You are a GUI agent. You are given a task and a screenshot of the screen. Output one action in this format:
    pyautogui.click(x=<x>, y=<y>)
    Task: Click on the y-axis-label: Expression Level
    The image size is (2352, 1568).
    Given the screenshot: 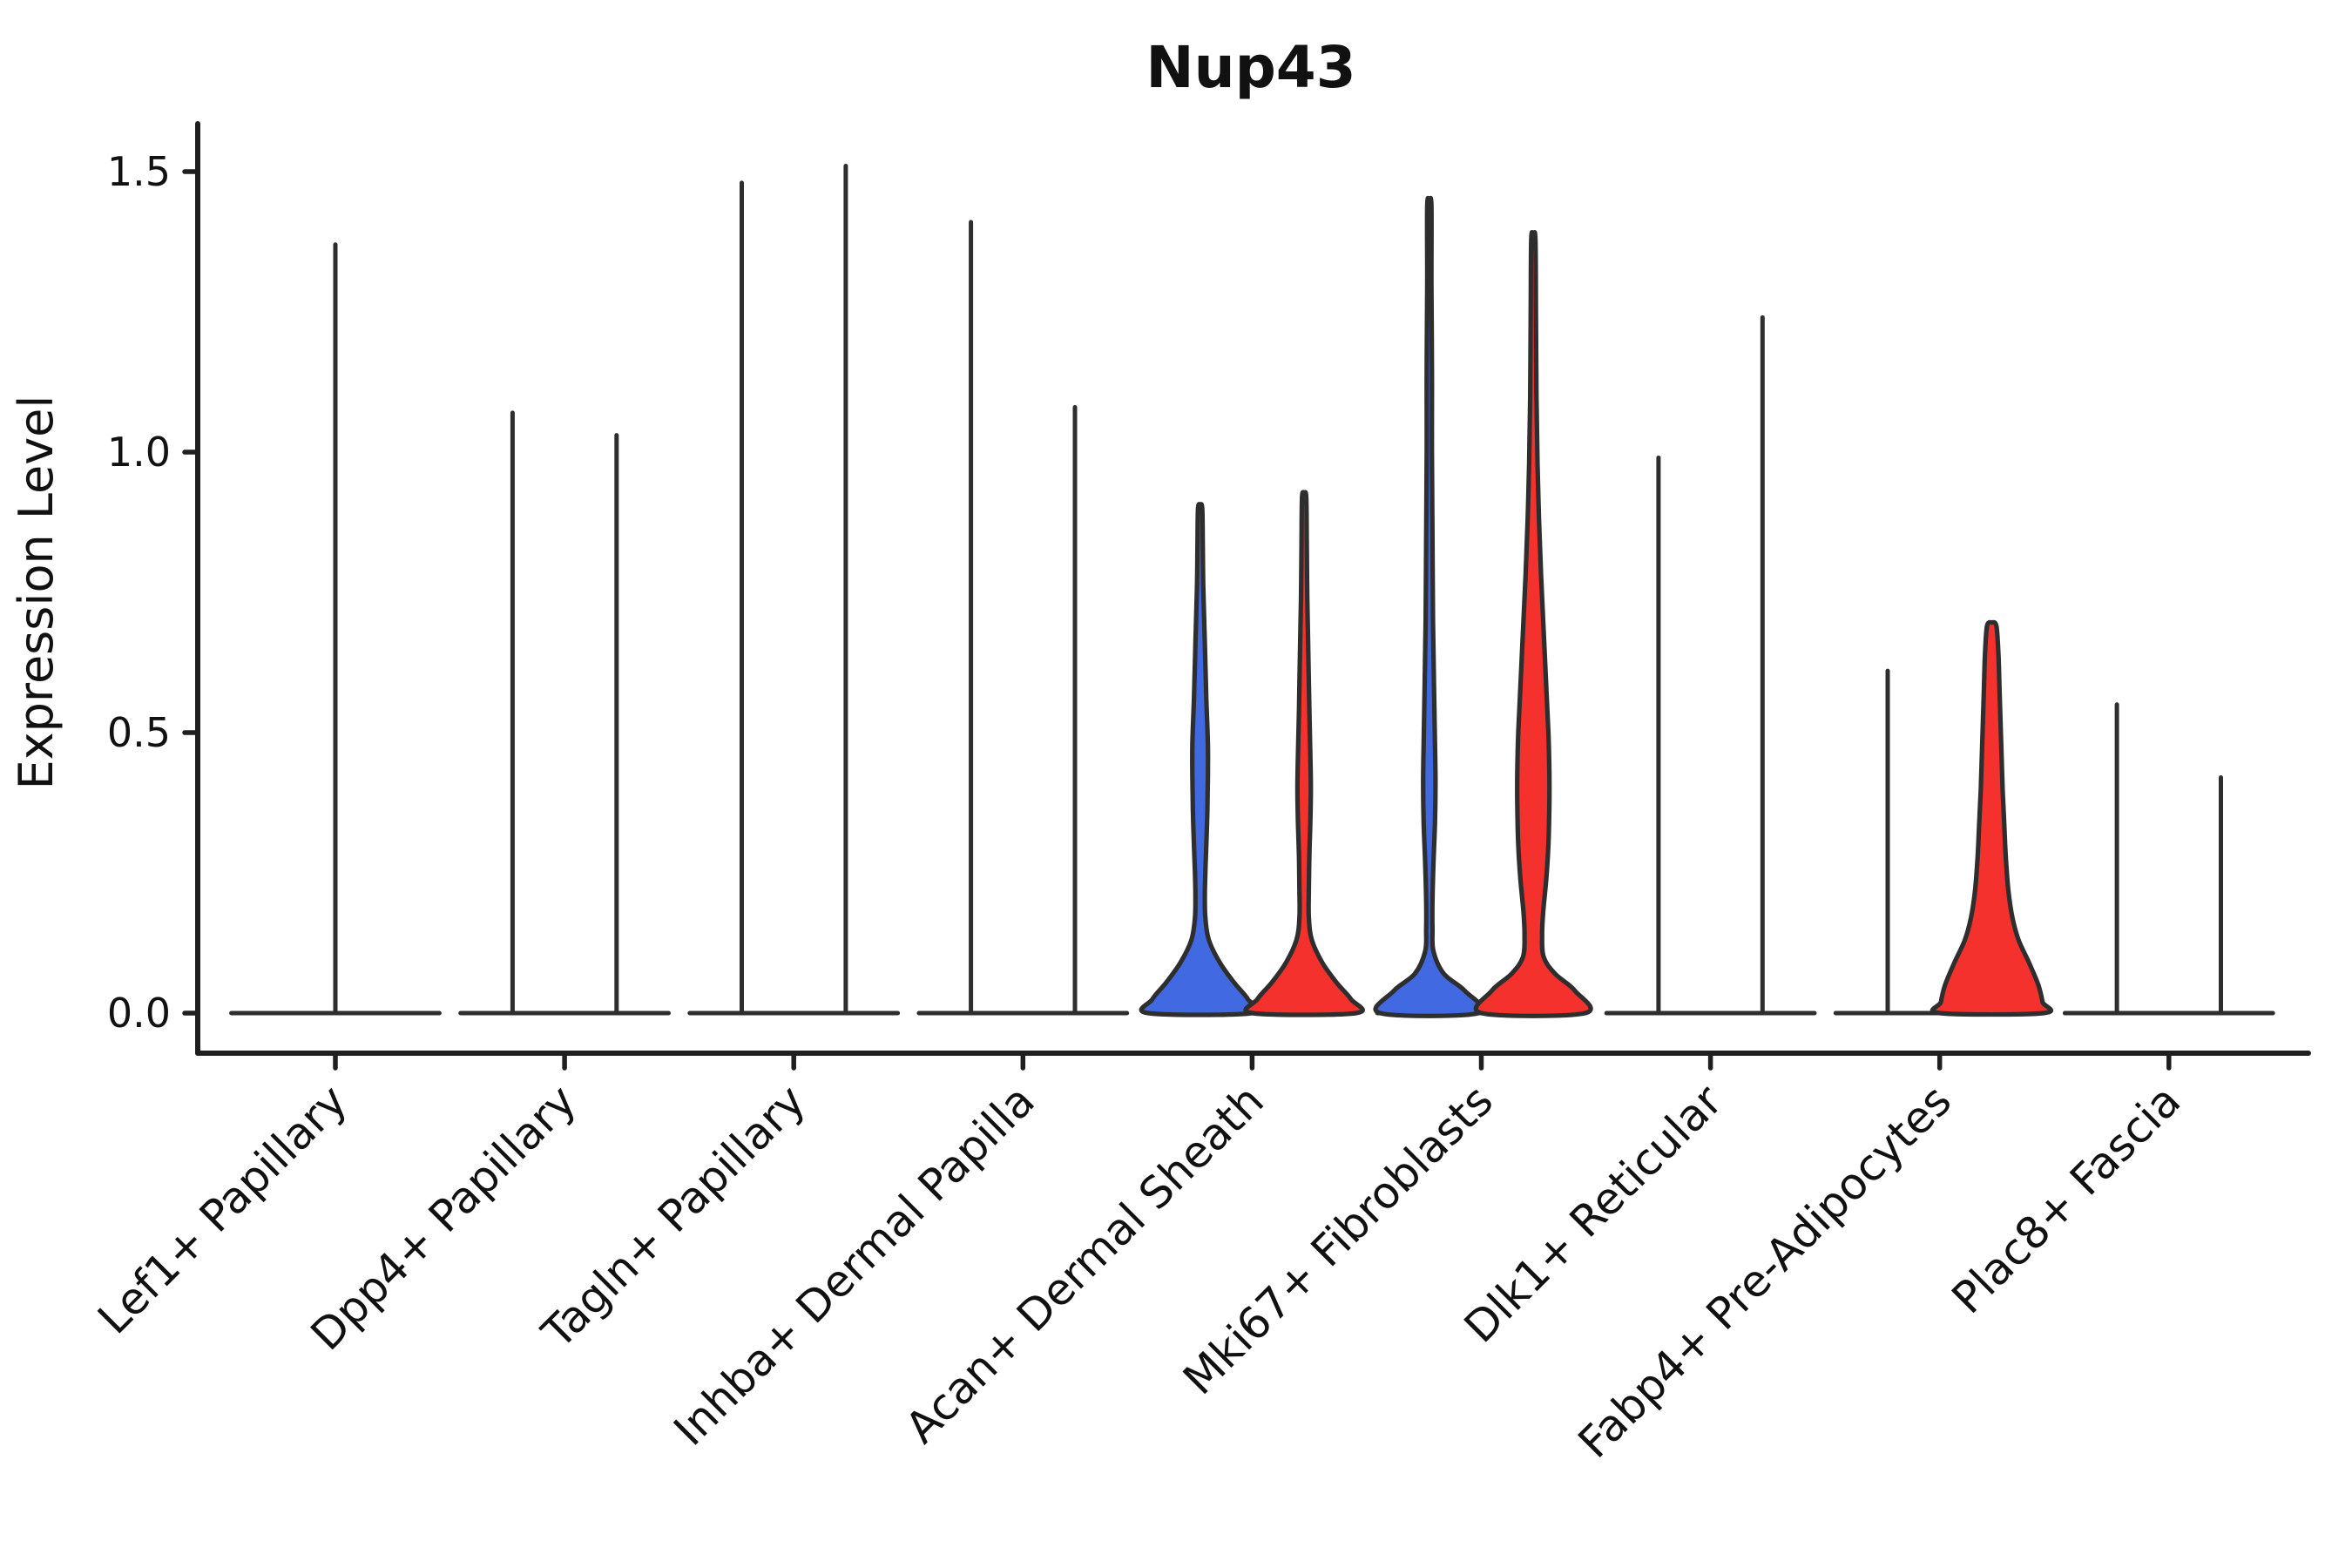 What is the action you would take?
    pyautogui.click(x=36, y=592)
    